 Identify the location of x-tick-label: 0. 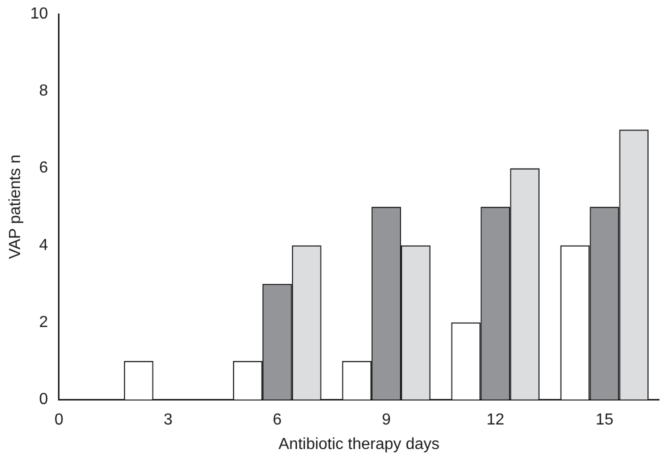
(59, 420).